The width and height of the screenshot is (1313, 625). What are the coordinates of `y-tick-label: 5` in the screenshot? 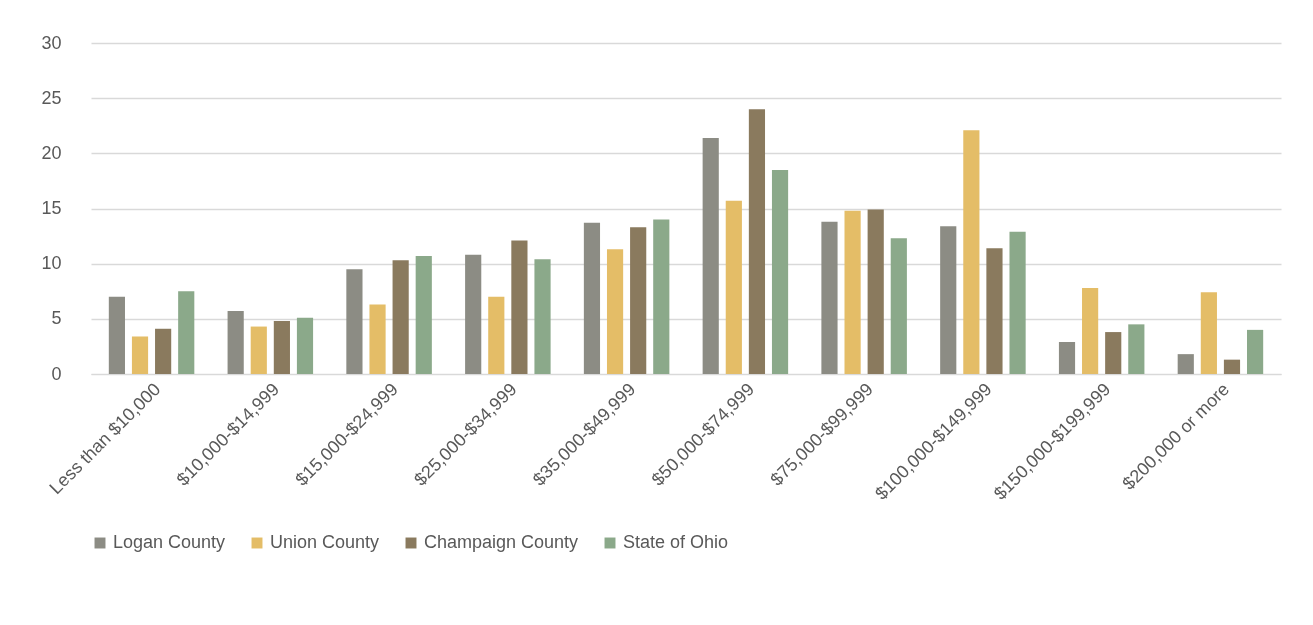 It's located at (56, 318).